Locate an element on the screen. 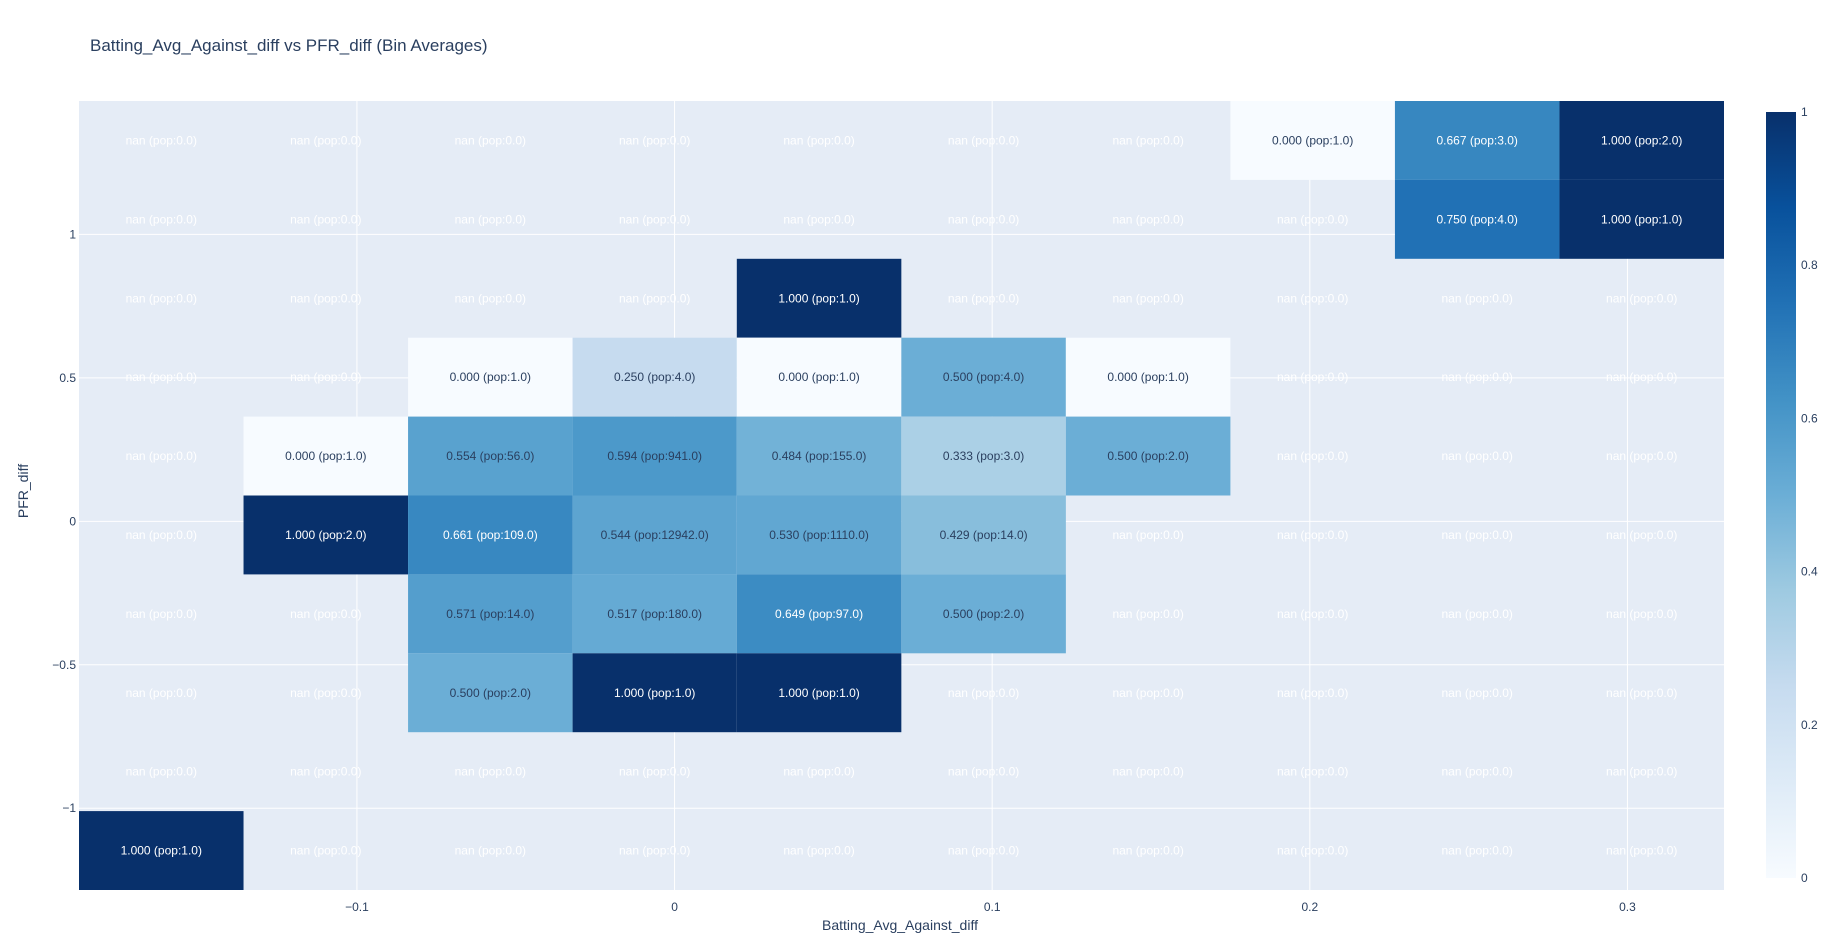 The height and width of the screenshot is (938, 1834). cell-label: 0.500 (pop:4.0) is located at coordinates (983, 377).